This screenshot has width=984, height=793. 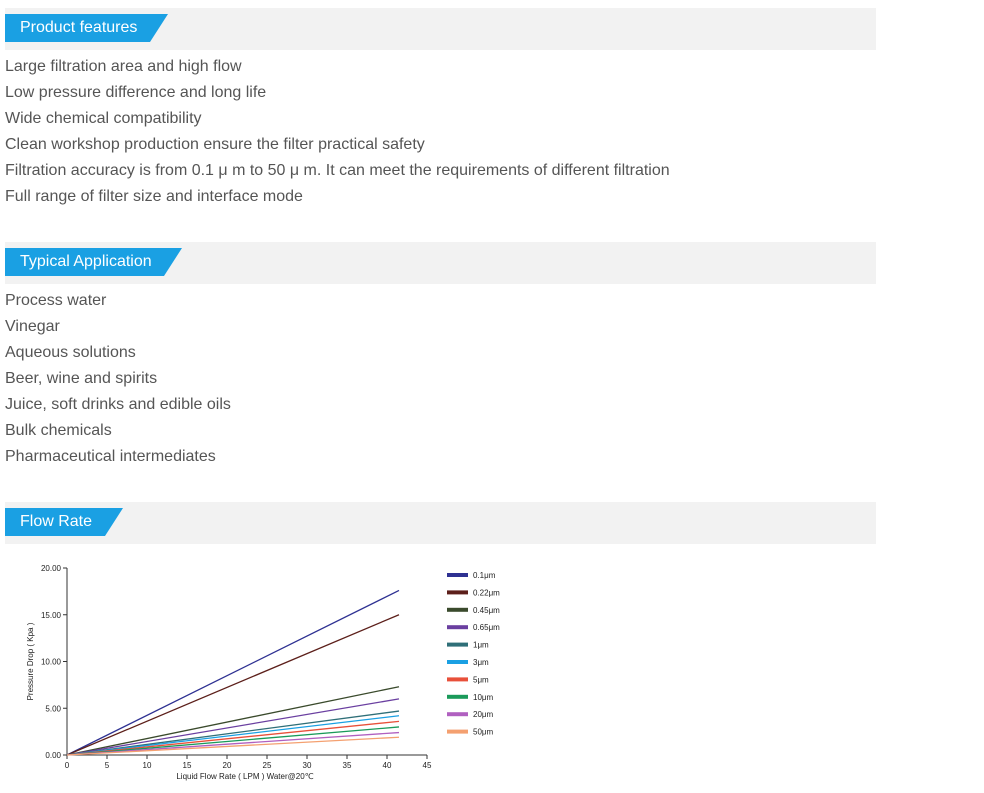 What do you see at coordinates (70, 352) in the screenshot?
I see `list-item: Aqueous solutions` at bounding box center [70, 352].